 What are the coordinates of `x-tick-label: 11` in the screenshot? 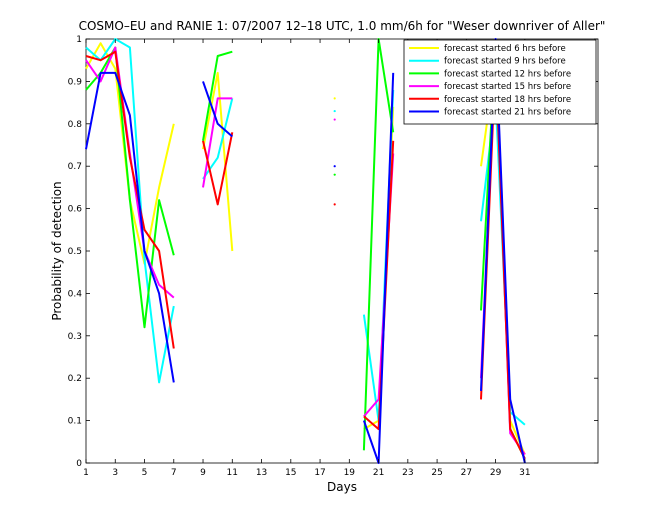 It's located at (232, 473).